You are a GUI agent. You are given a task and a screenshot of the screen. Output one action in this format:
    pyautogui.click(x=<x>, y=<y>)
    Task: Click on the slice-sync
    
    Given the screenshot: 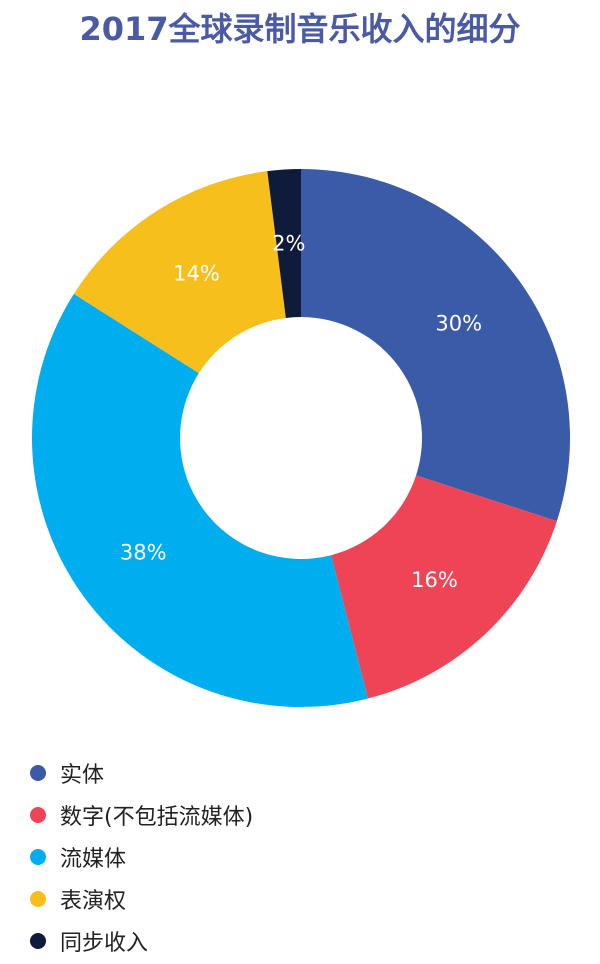 What is the action you would take?
    pyautogui.click(x=284, y=243)
    